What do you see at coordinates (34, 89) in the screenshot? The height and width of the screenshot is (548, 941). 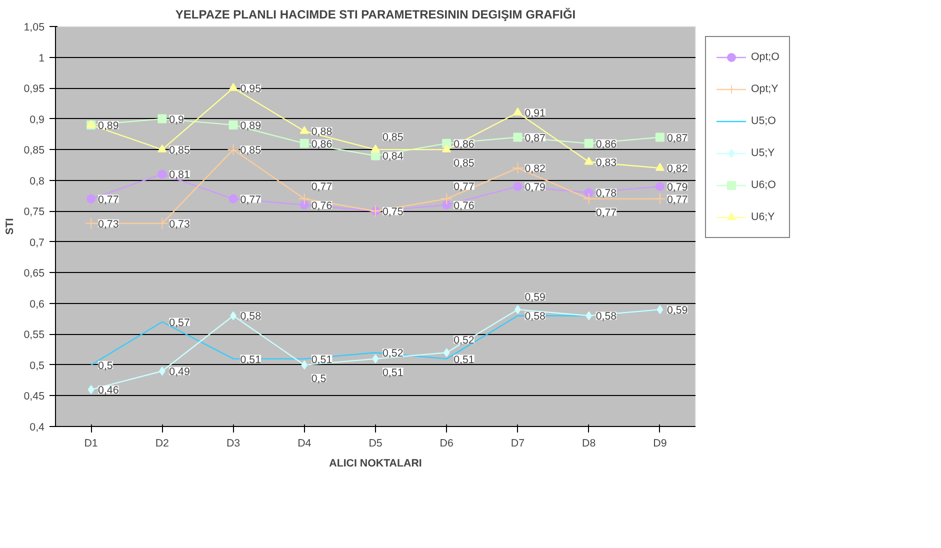 I see `y-tick-label: 0,95` at bounding box center [34, 89].